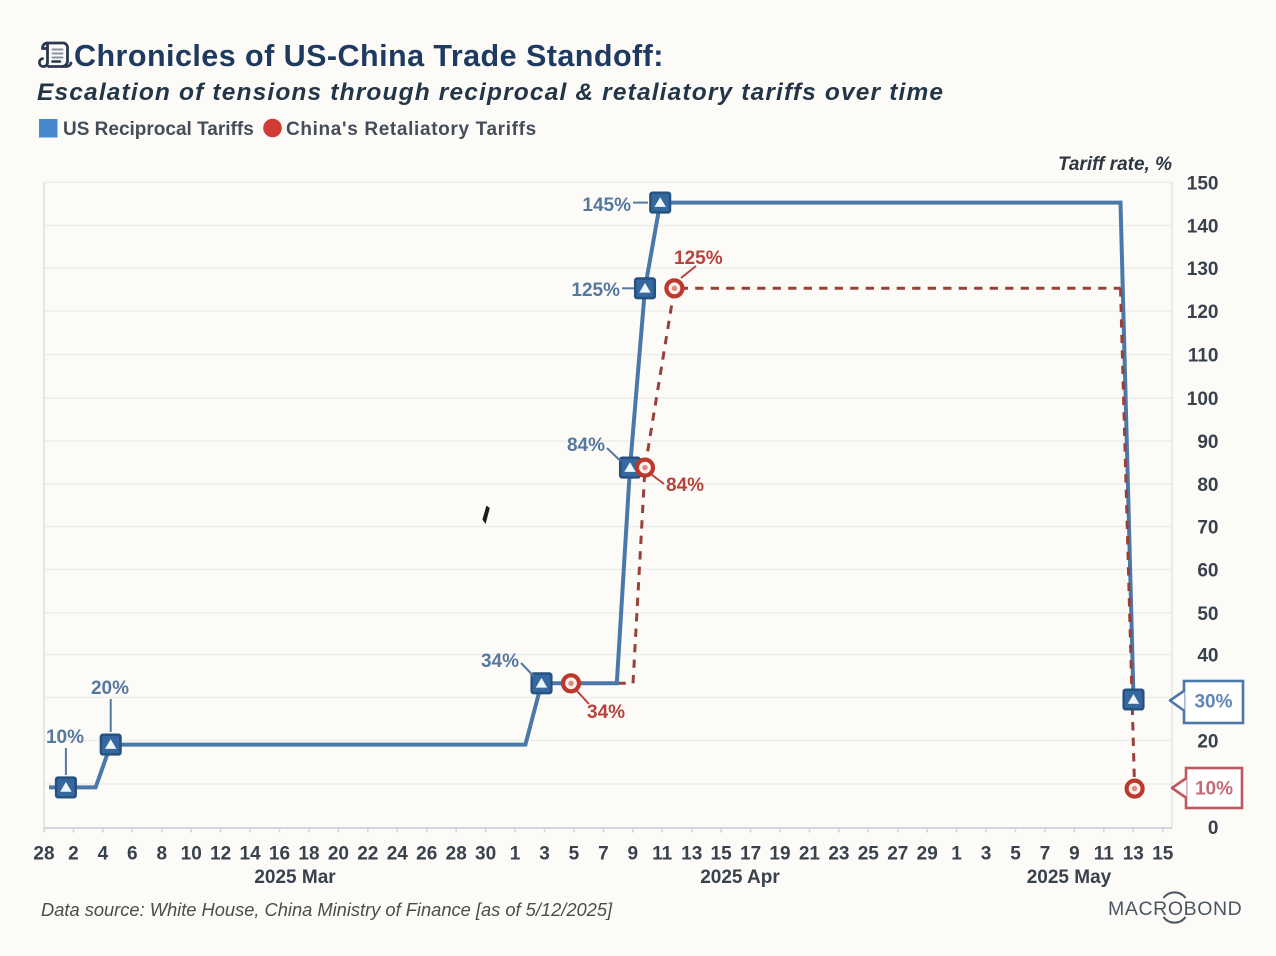  Describe the element at coordinates (1213, 702) in the screenshot. I see `svg-text: 30%` at that location.